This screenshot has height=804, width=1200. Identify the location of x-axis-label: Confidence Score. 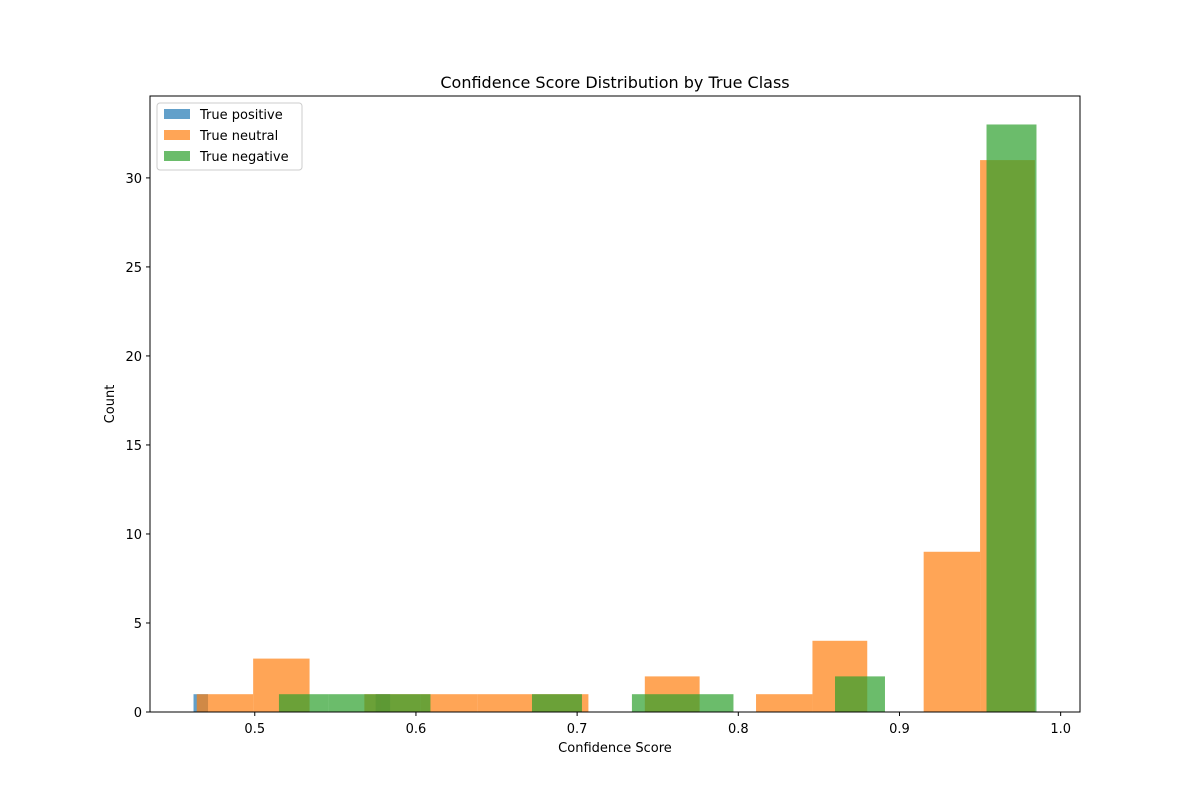
(615, 748).